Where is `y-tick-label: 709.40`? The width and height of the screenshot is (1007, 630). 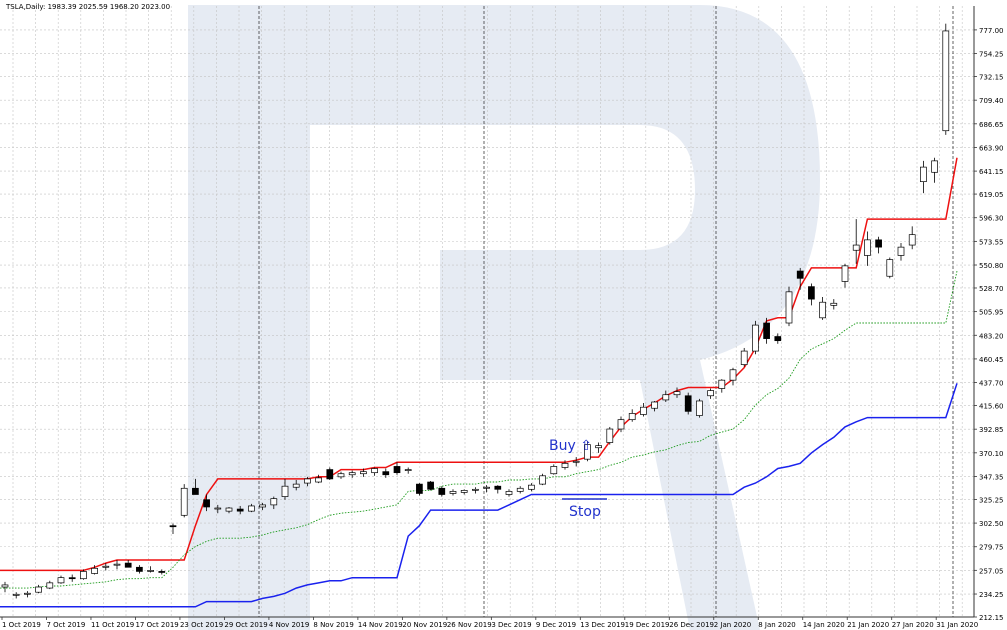 y-tick-label: 709.40 is located at coordinates (991, 101).